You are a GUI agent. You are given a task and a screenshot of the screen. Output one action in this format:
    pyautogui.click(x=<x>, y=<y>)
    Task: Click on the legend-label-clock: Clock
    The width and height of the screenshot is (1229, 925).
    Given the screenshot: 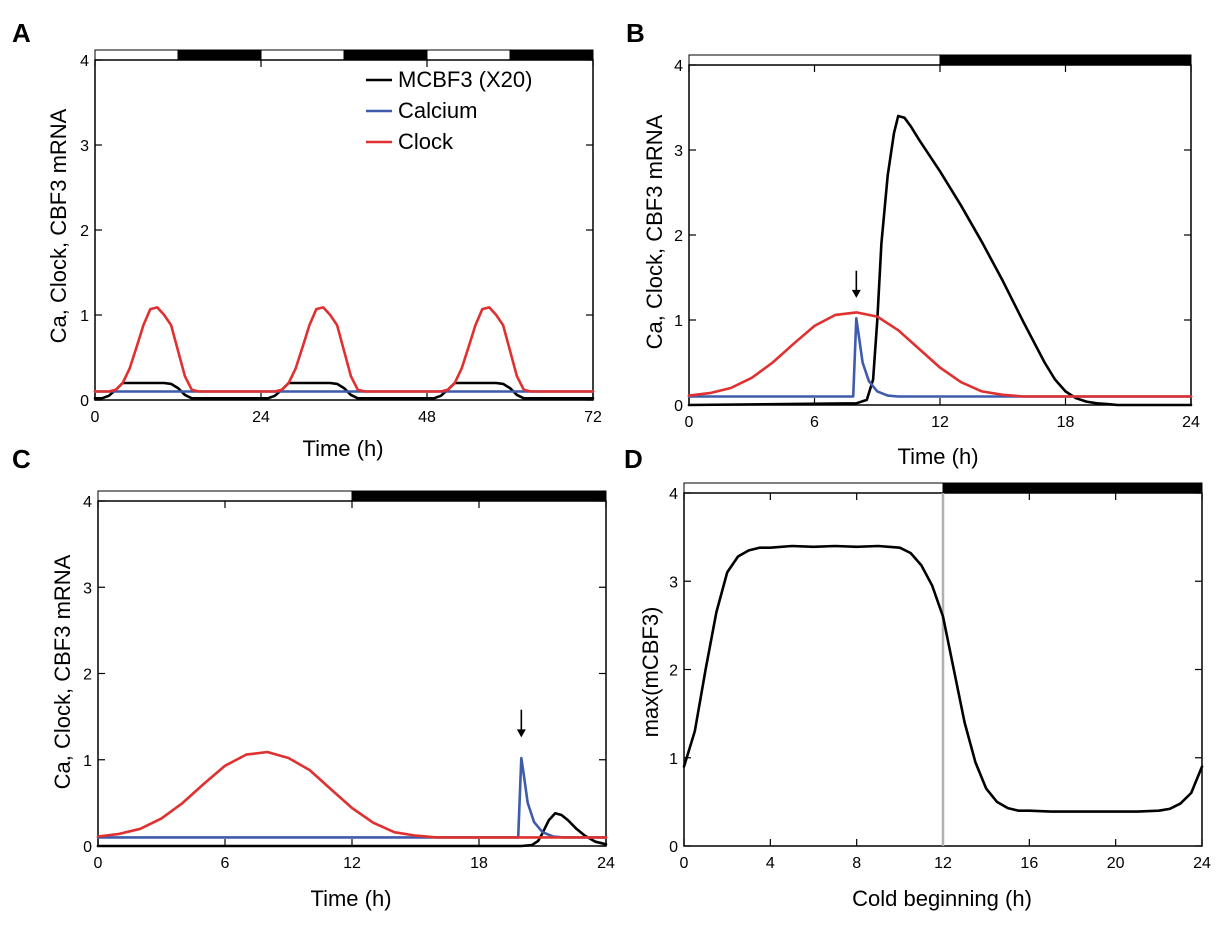 What is the action you would take?
    pyautogui.click(x=426, y=141)
    